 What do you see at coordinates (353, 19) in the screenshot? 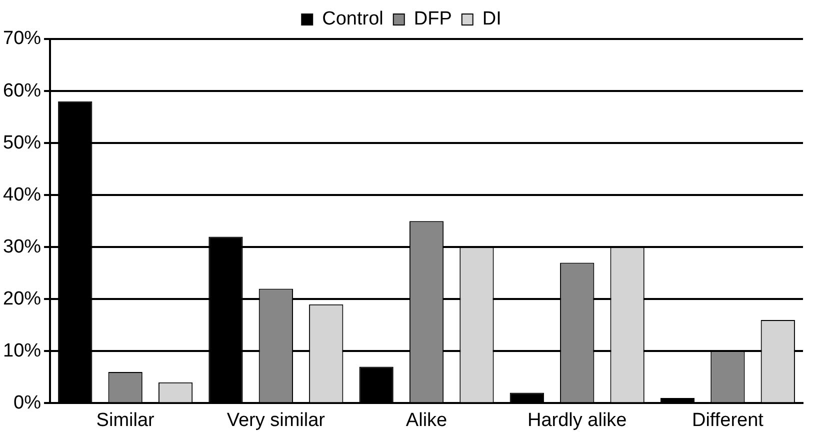
I see `legend-label: Control` at bounding box center [353, 19].